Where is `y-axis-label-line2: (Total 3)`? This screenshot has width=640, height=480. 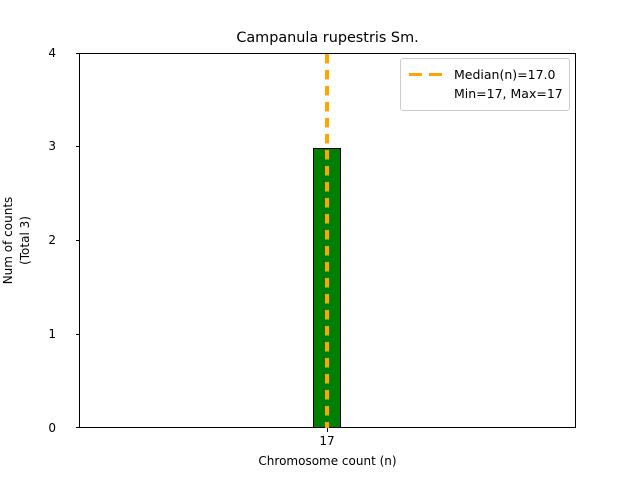
y-axis-label-line2: (Total 3) is located at coordinates (25, 240).